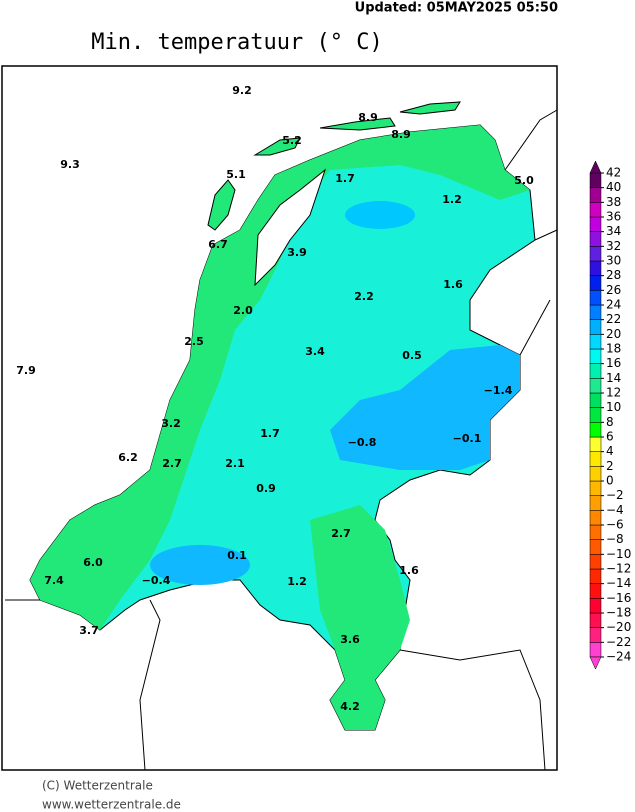 The image size is (635, 812). What do you see at coordinates (618, 613) in the screenshot?
I see `colorbar-label: −18` at bounding box center [618, 613].